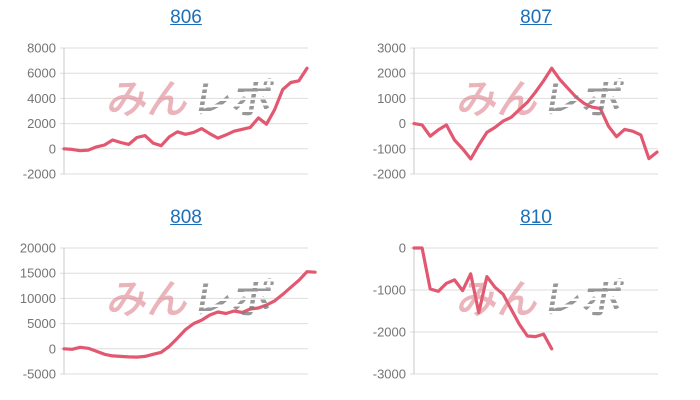  I want to click on y-tick-label: 5000, so click(41, 323).